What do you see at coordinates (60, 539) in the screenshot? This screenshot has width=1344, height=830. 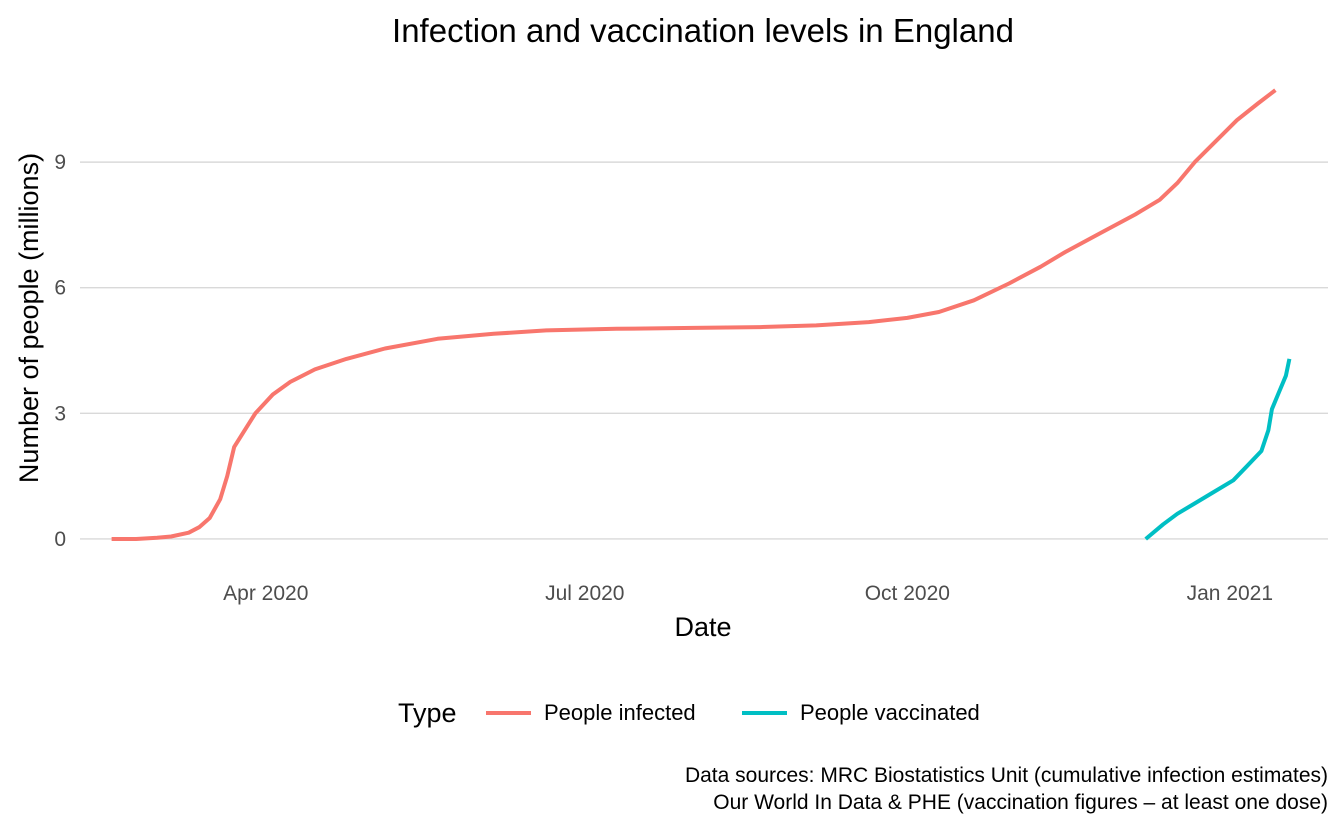 I see `y-tick-label: 0` at bounding box center [60, 539].